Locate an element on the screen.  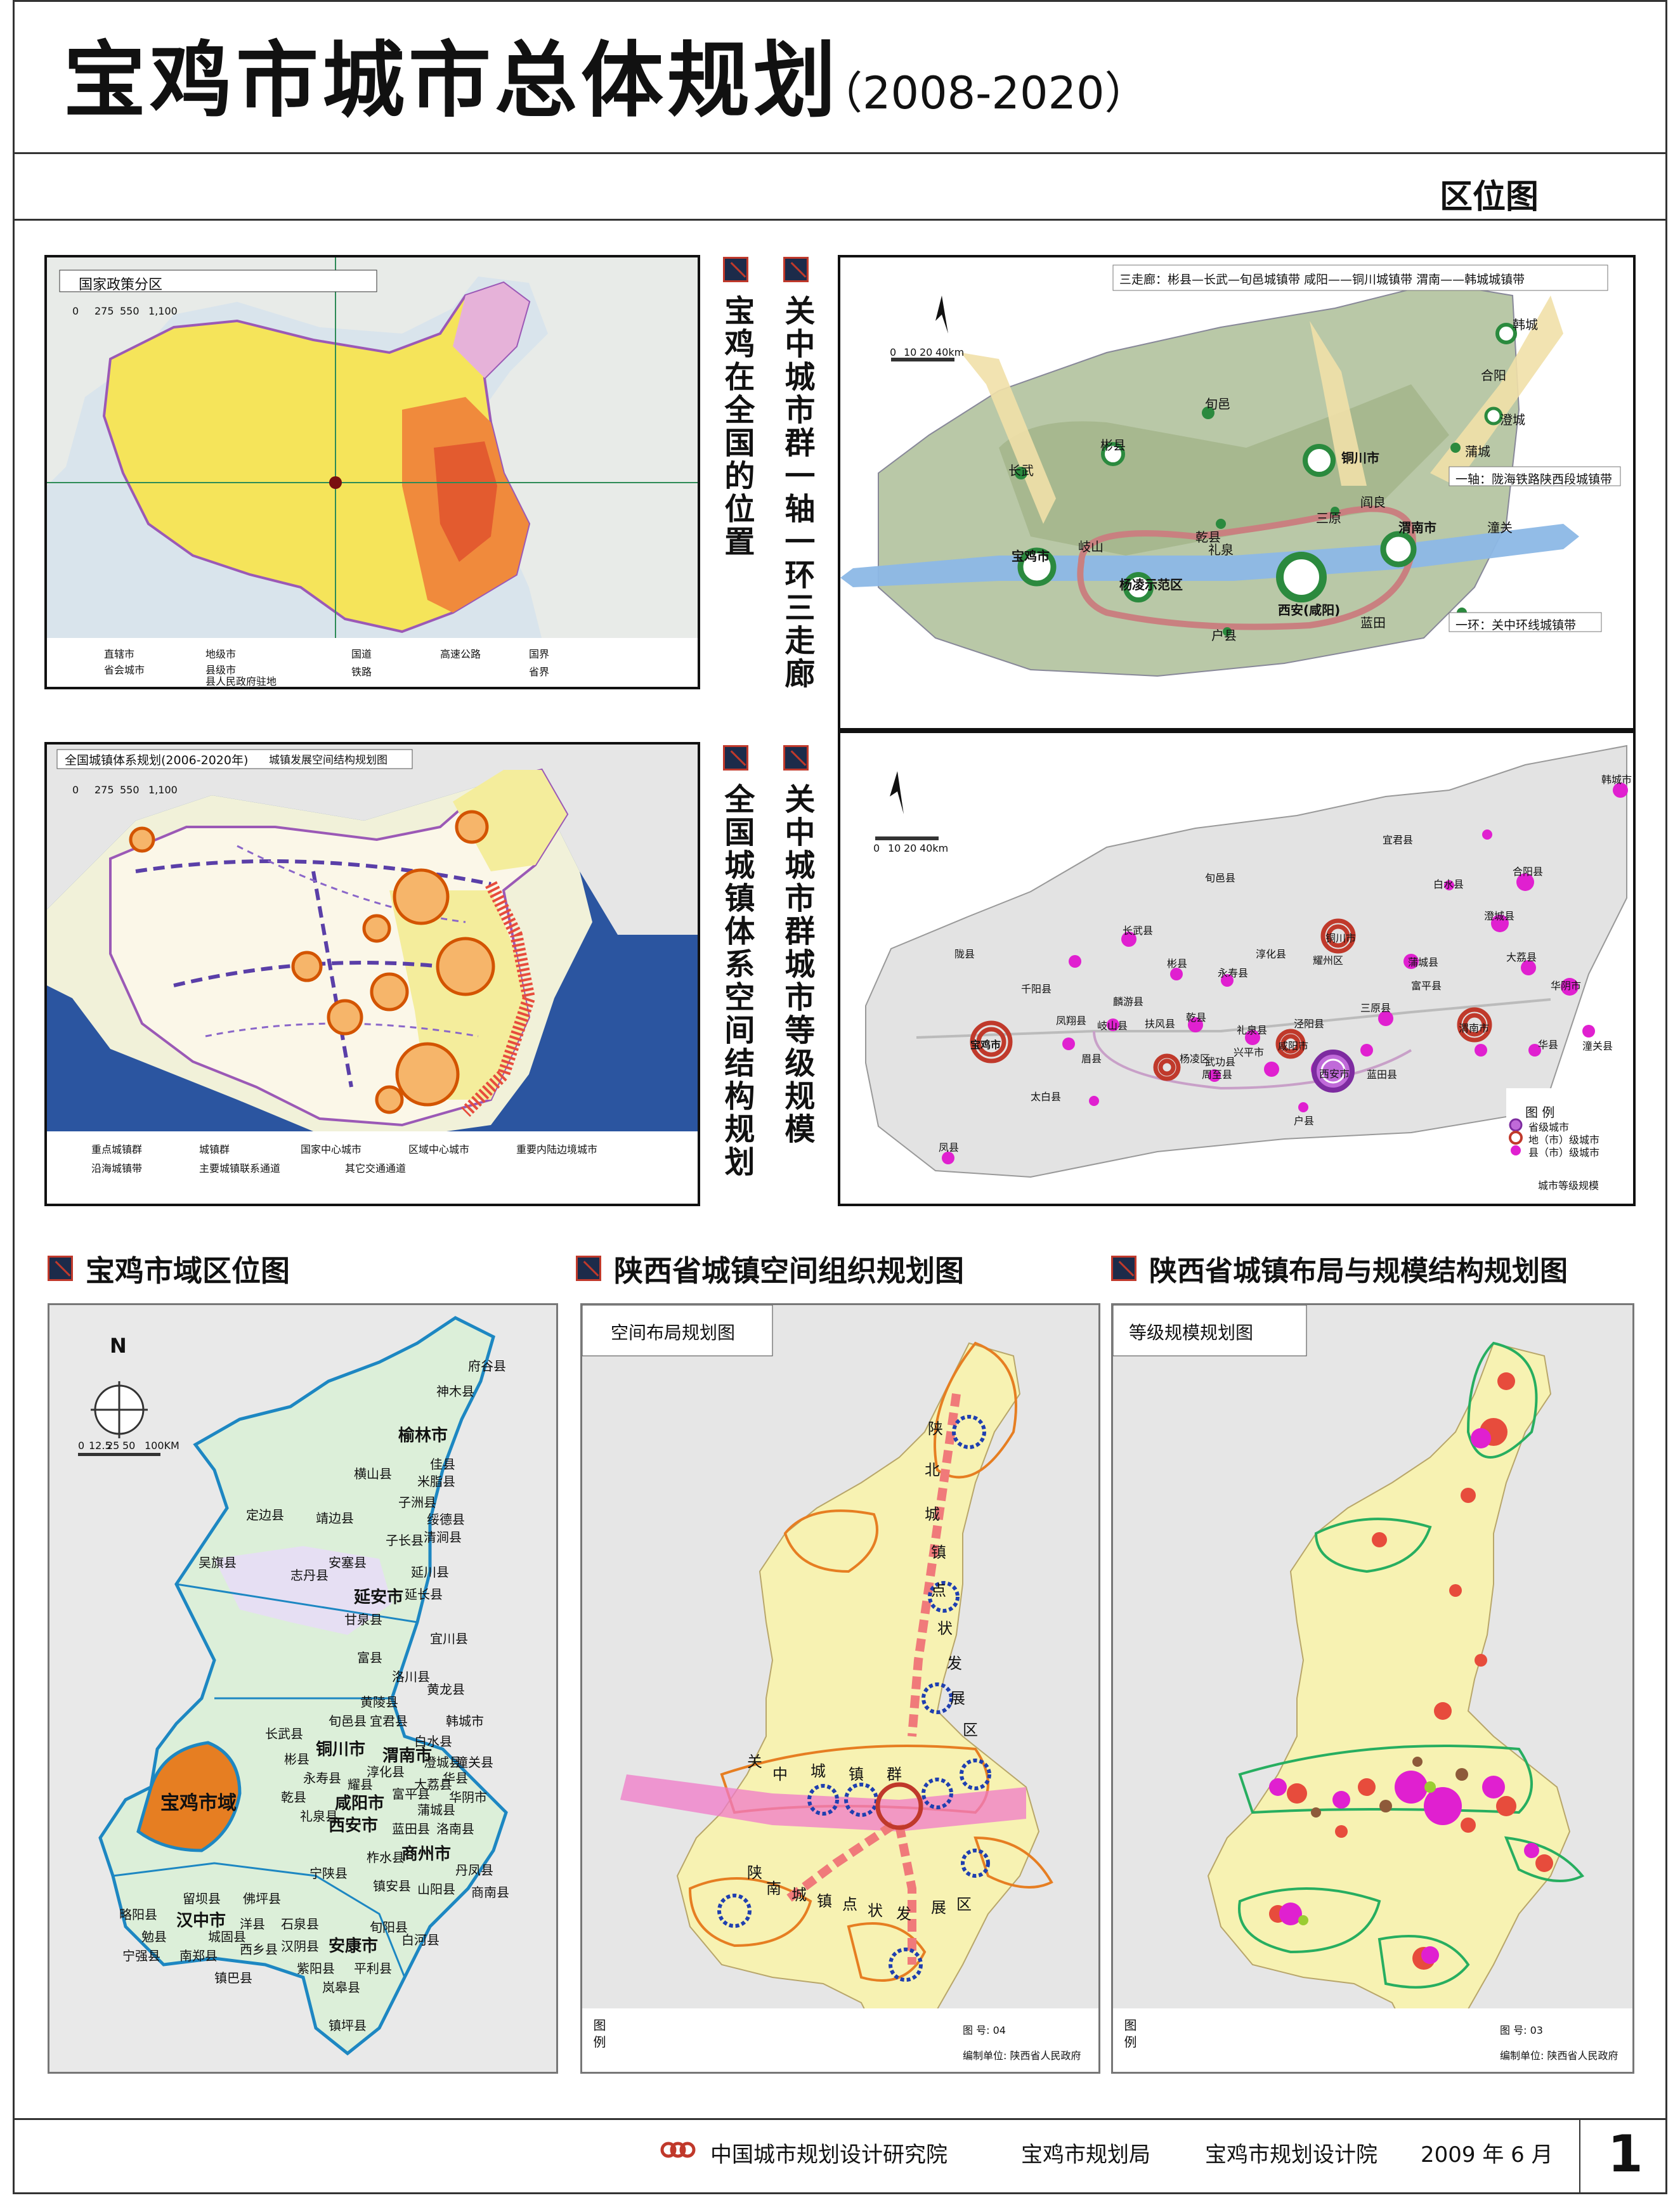
city-label: 延川县 is located at coordinates (430, 1572).